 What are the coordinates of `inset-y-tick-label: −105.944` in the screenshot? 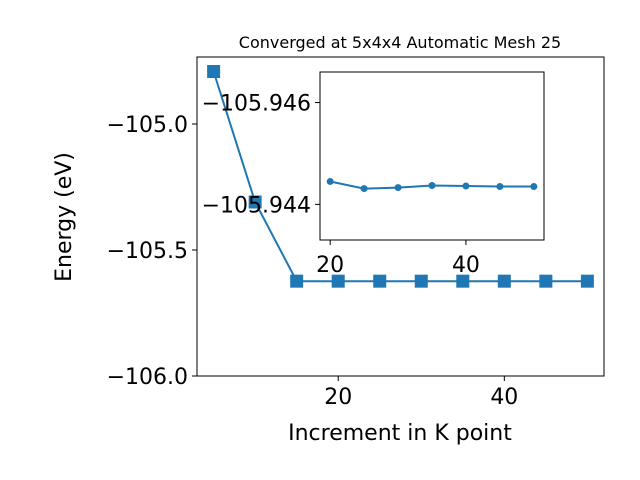 It's located at (256, 205).